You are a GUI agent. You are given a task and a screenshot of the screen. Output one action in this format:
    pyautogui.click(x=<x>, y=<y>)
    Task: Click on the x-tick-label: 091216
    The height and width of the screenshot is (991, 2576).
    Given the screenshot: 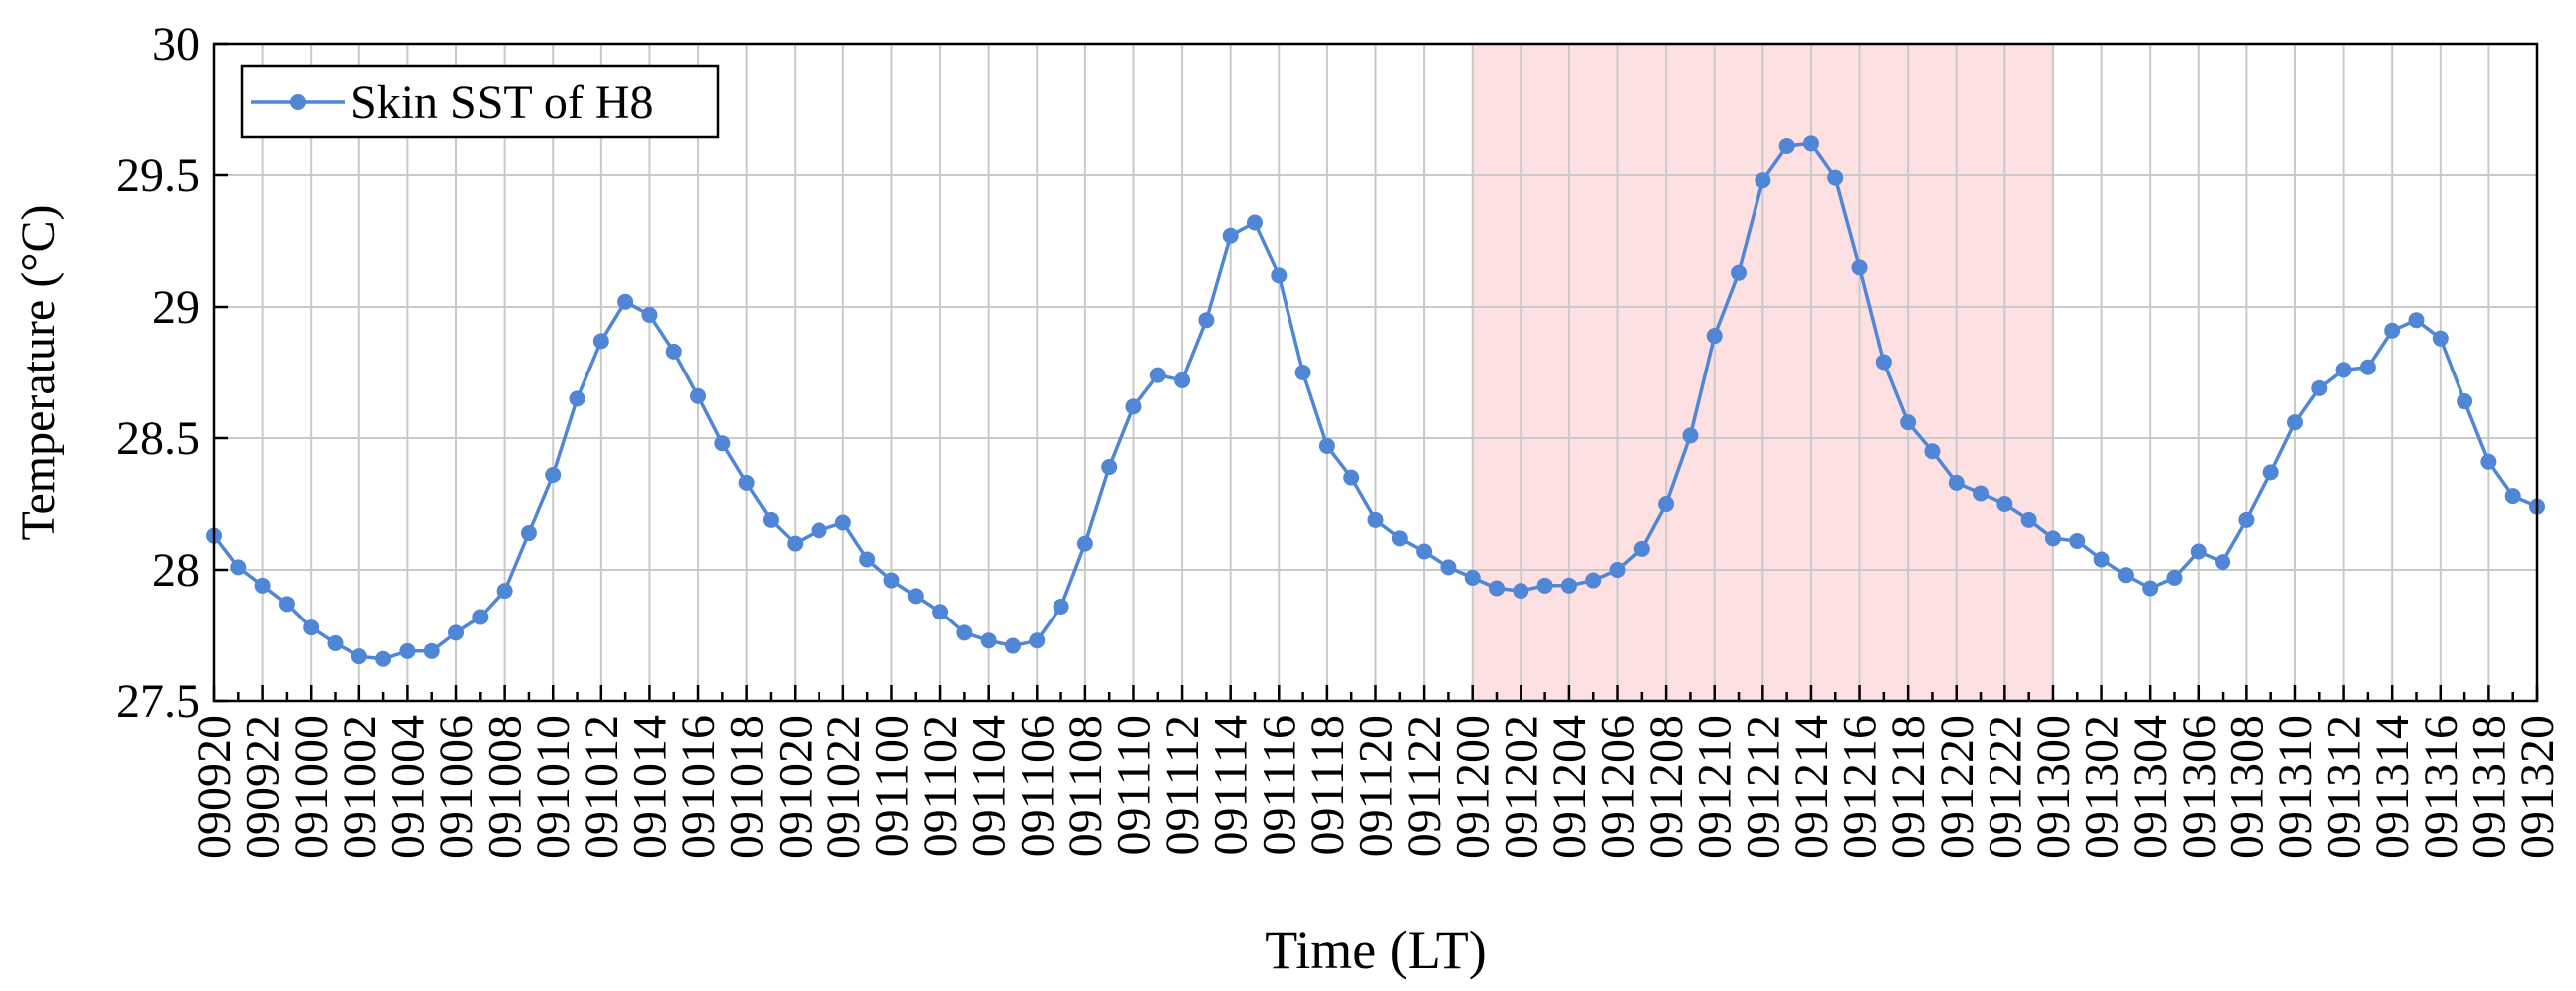 What is the action you would take?
    pyautogui.click(x=1860, y=787)
    